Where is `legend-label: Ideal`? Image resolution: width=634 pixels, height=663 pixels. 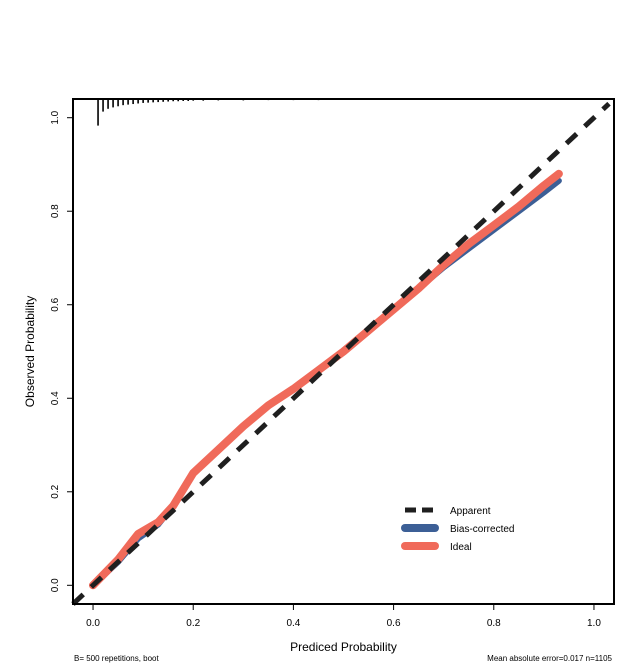
legend-label: Ideal is located at coordinates (461, 547).